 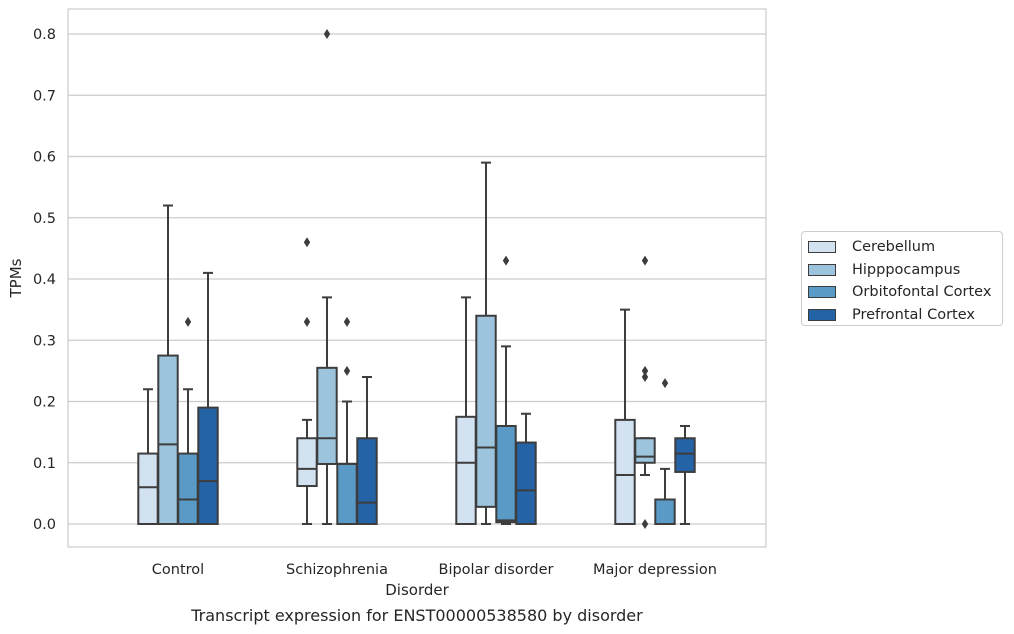 I want to click on legend-item: Prefrontal Cortex, so click(x=905, y=315).